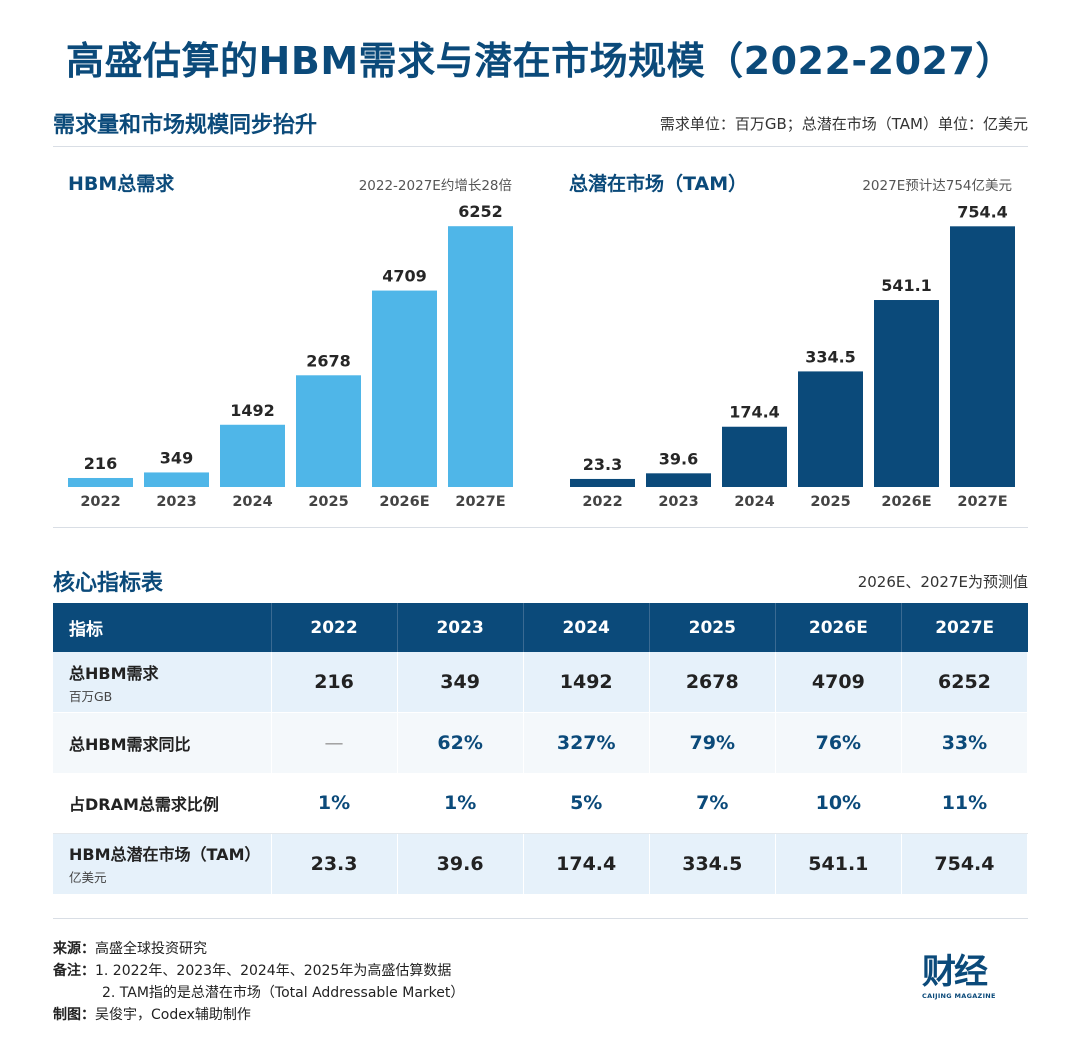 Image resolution: width=1080 pixels, height=1040 pixels. What do you see at coordinates (252, 410) in the screenshot?
I see `data-label: 1492` at bounding box center [252, 410].